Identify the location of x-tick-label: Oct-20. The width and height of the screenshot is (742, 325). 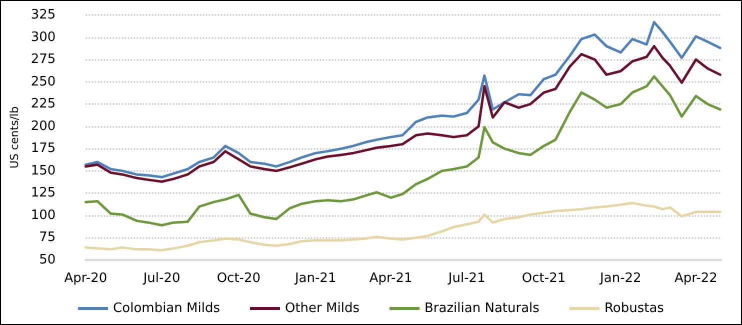
(238, 278).